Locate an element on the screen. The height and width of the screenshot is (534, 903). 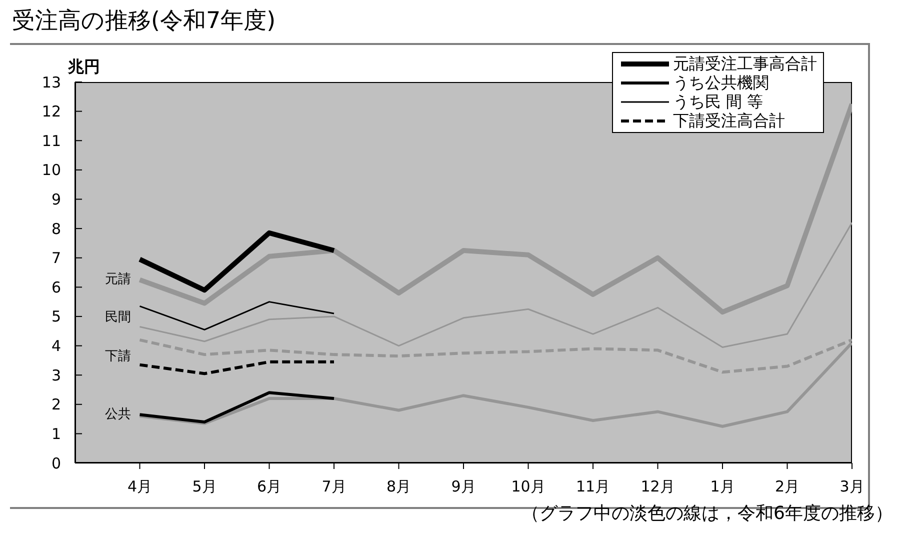
y-tick-label: 3 is located at coordinates (56, 375).